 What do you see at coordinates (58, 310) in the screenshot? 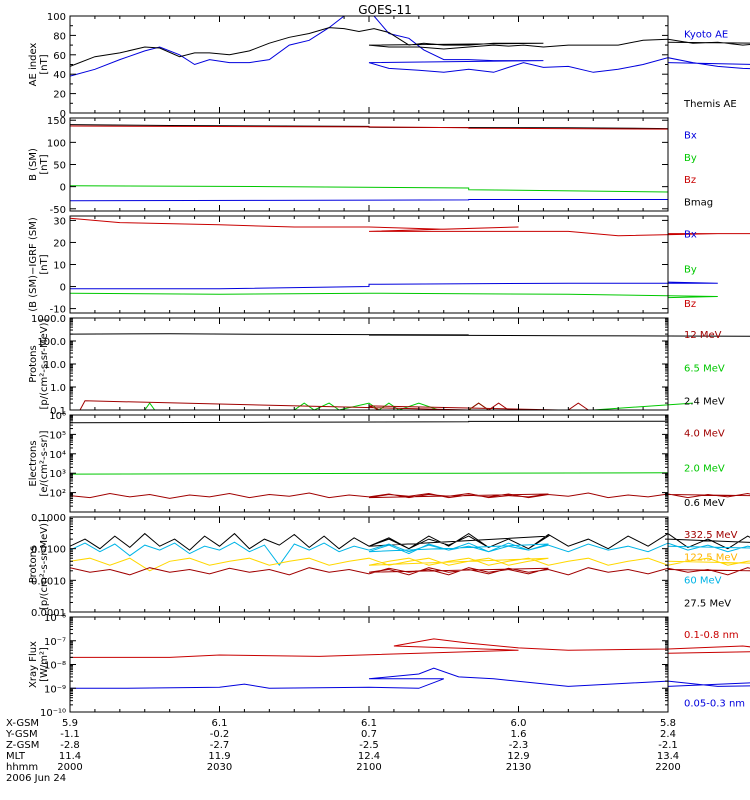
I see `y-tick-label: -10` at bounding box center [58, 310].